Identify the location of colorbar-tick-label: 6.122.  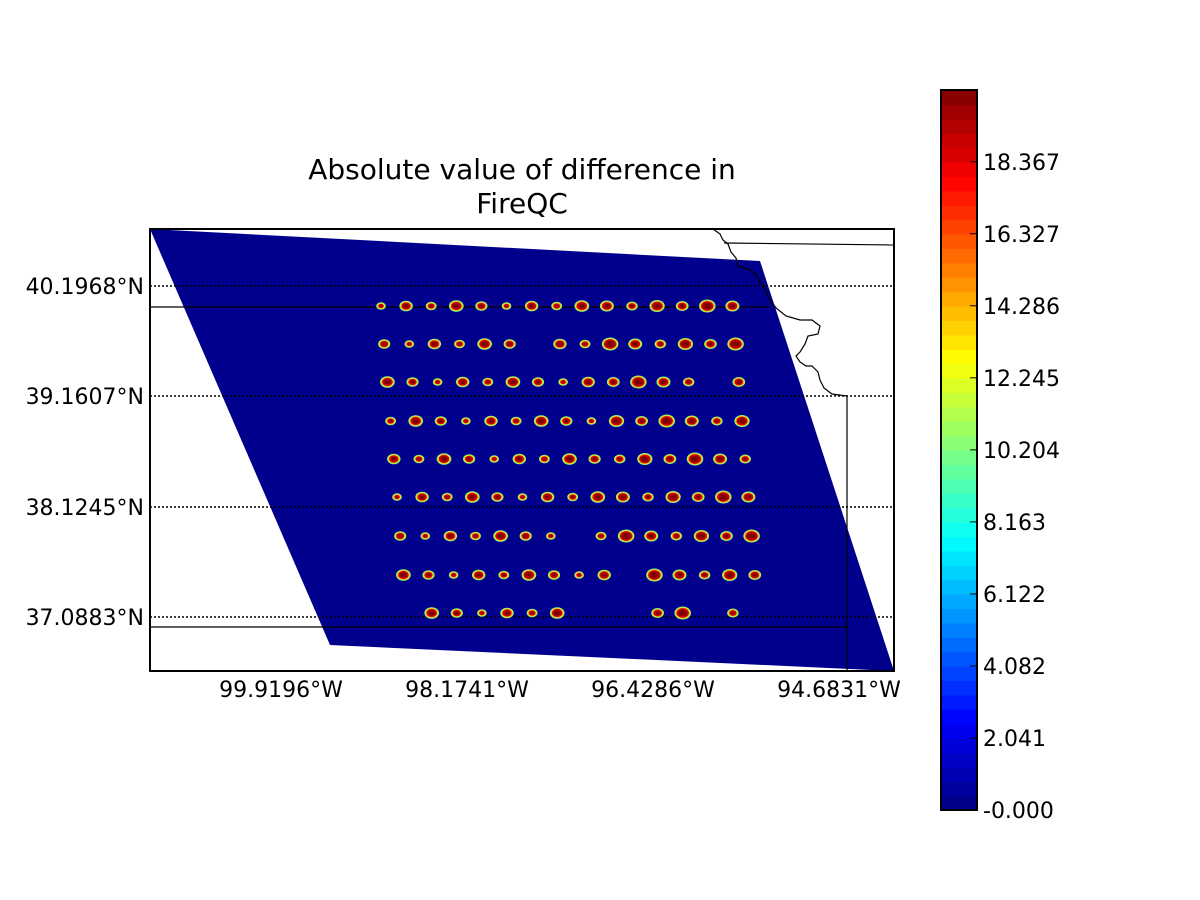
(1014, 595).